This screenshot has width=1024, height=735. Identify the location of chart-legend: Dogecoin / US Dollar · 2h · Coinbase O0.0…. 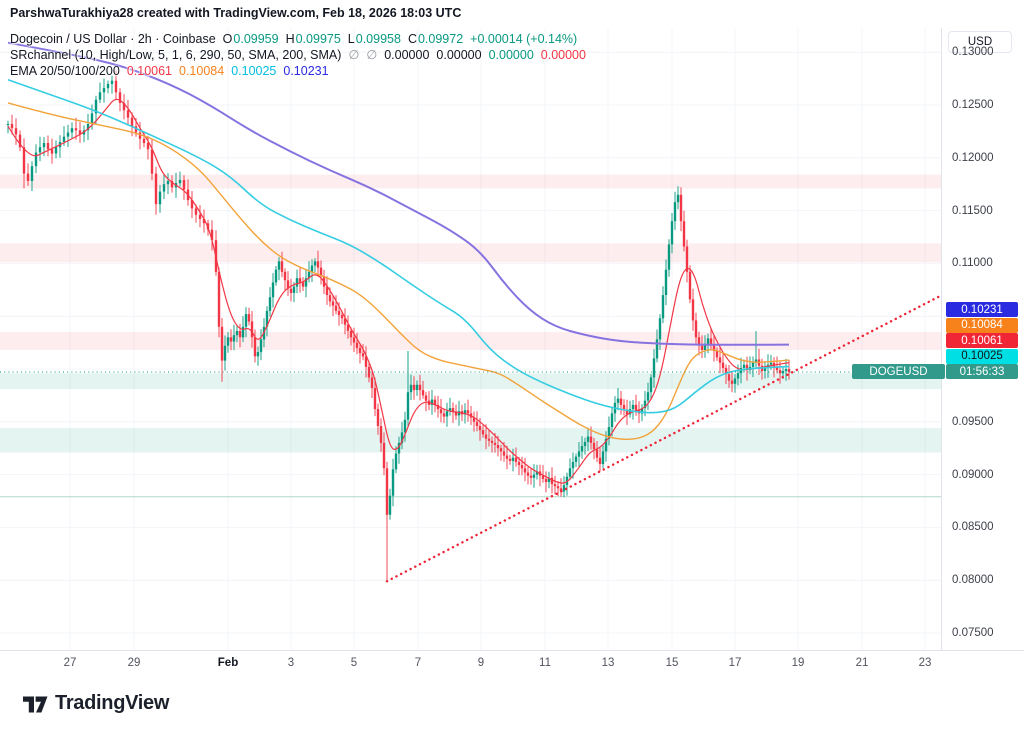
(301, 55).